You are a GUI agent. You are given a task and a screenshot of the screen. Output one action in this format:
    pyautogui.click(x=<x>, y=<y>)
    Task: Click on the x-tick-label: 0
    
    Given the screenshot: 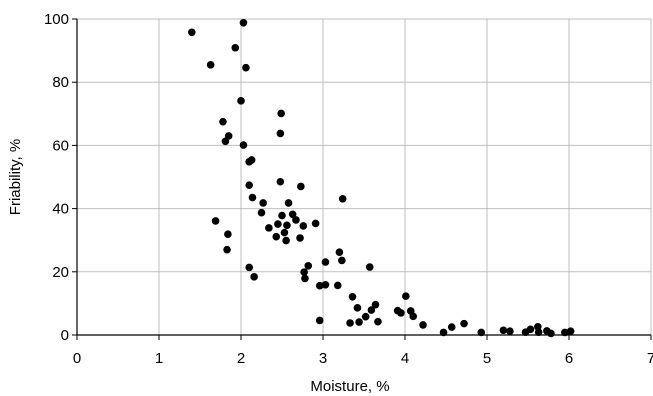 What is the action you would take?
    pyautogui.click(x=77, y=358)
    